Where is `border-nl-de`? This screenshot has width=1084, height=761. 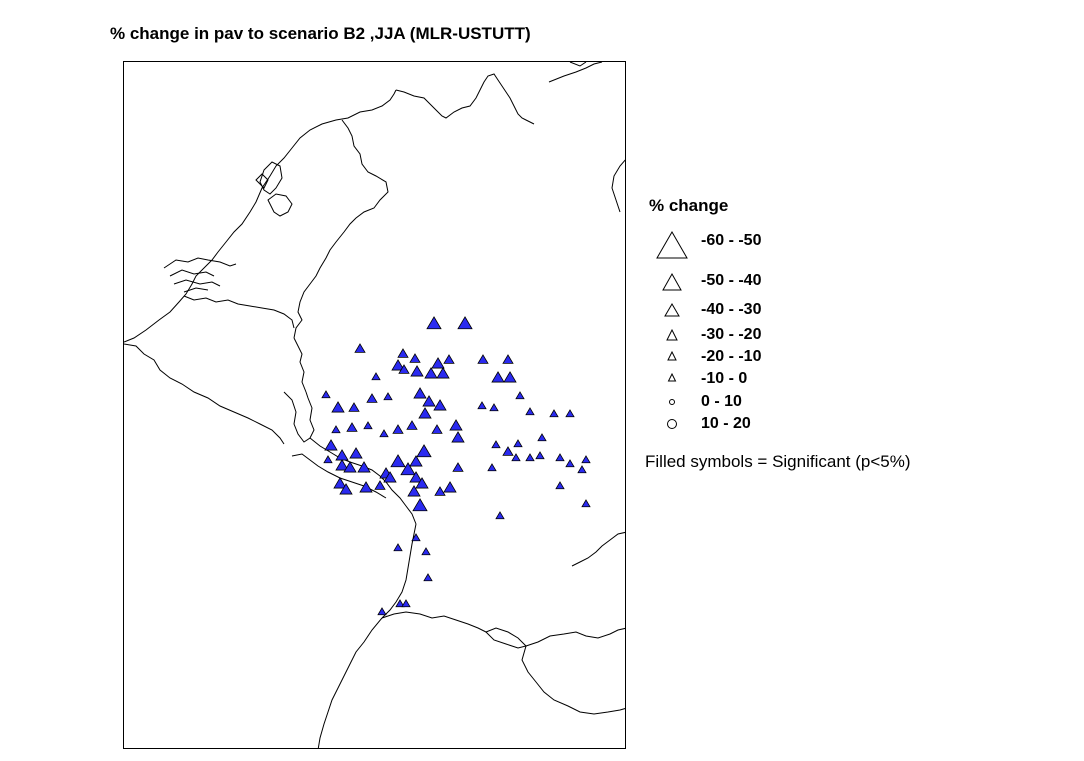 border-nl-de is located at coordinates (341, 229).